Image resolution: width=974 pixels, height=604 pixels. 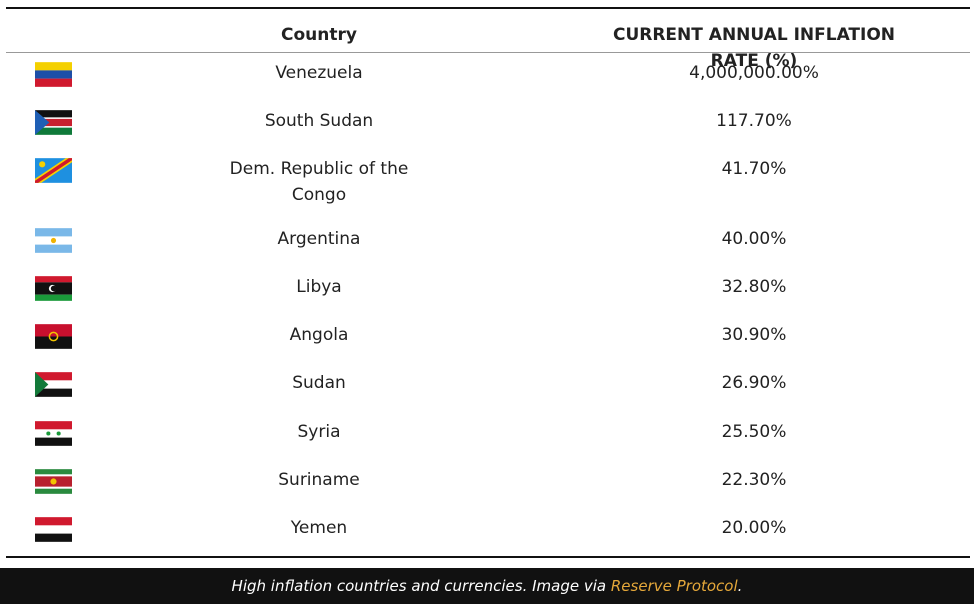 What do you see at coordinates (754, 383) in the screenshot?
I see `rate: 26.90%` at bounding box center [754, 383].